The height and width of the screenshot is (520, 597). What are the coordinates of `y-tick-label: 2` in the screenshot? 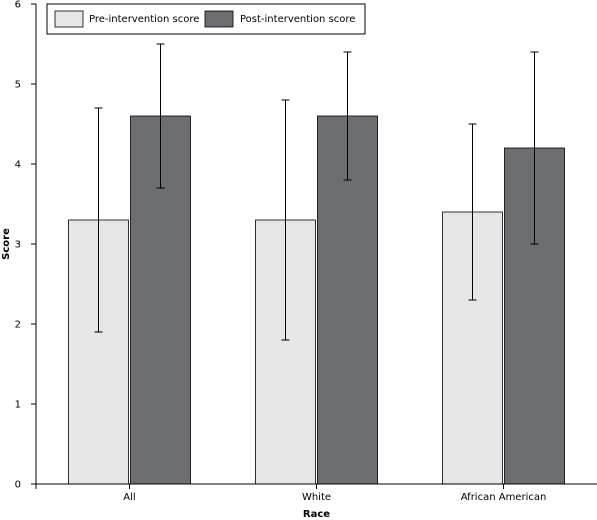 It's located at (18, 325).